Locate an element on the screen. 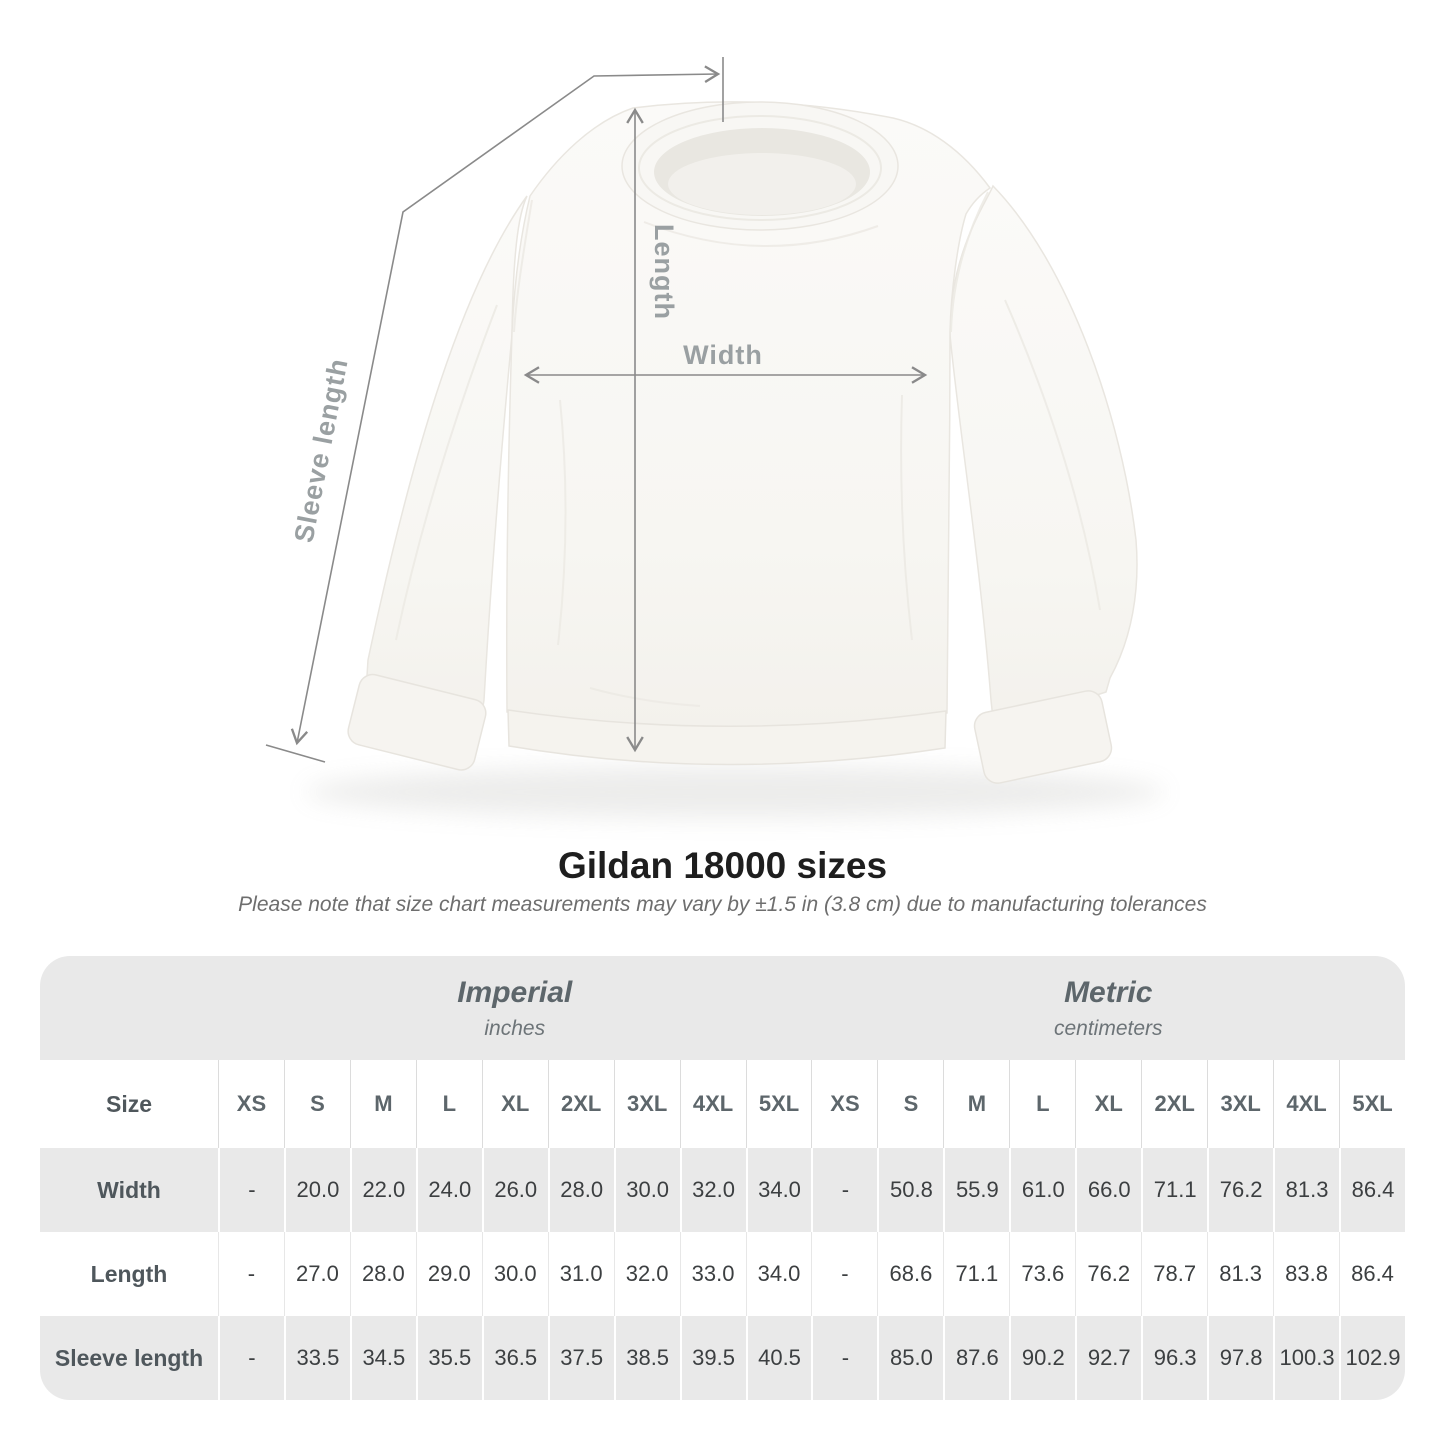 The width and height of the screenshot is (1445, 1445). value-metric-s: 85.0 is located at coordinates (910, 1358).